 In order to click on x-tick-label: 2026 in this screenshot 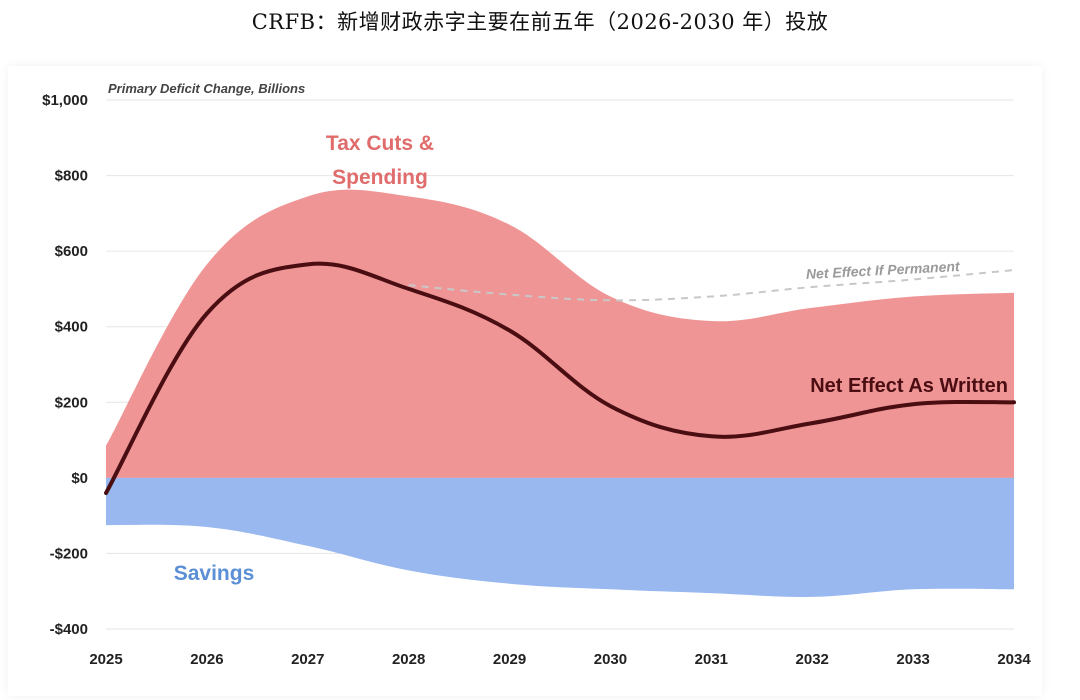, I will do `click(206, 659)`.